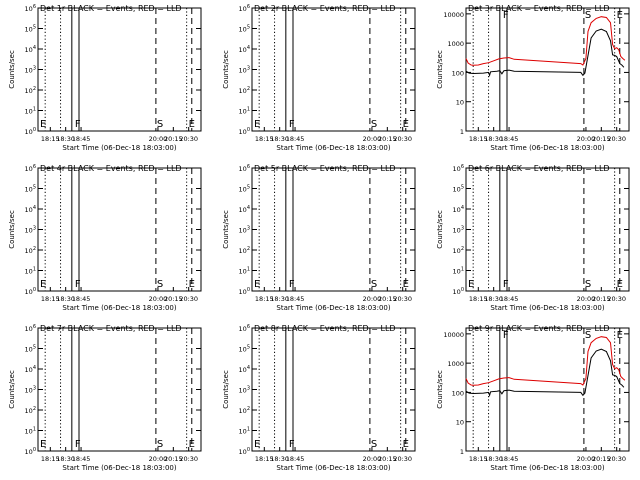 The height and width of the screenshot is (480, 640). Describe the element at coordinates (111, 168) in the screenshot. I see `panel-title: Det 4r BLACK = Events, RED = LLD` at that location.